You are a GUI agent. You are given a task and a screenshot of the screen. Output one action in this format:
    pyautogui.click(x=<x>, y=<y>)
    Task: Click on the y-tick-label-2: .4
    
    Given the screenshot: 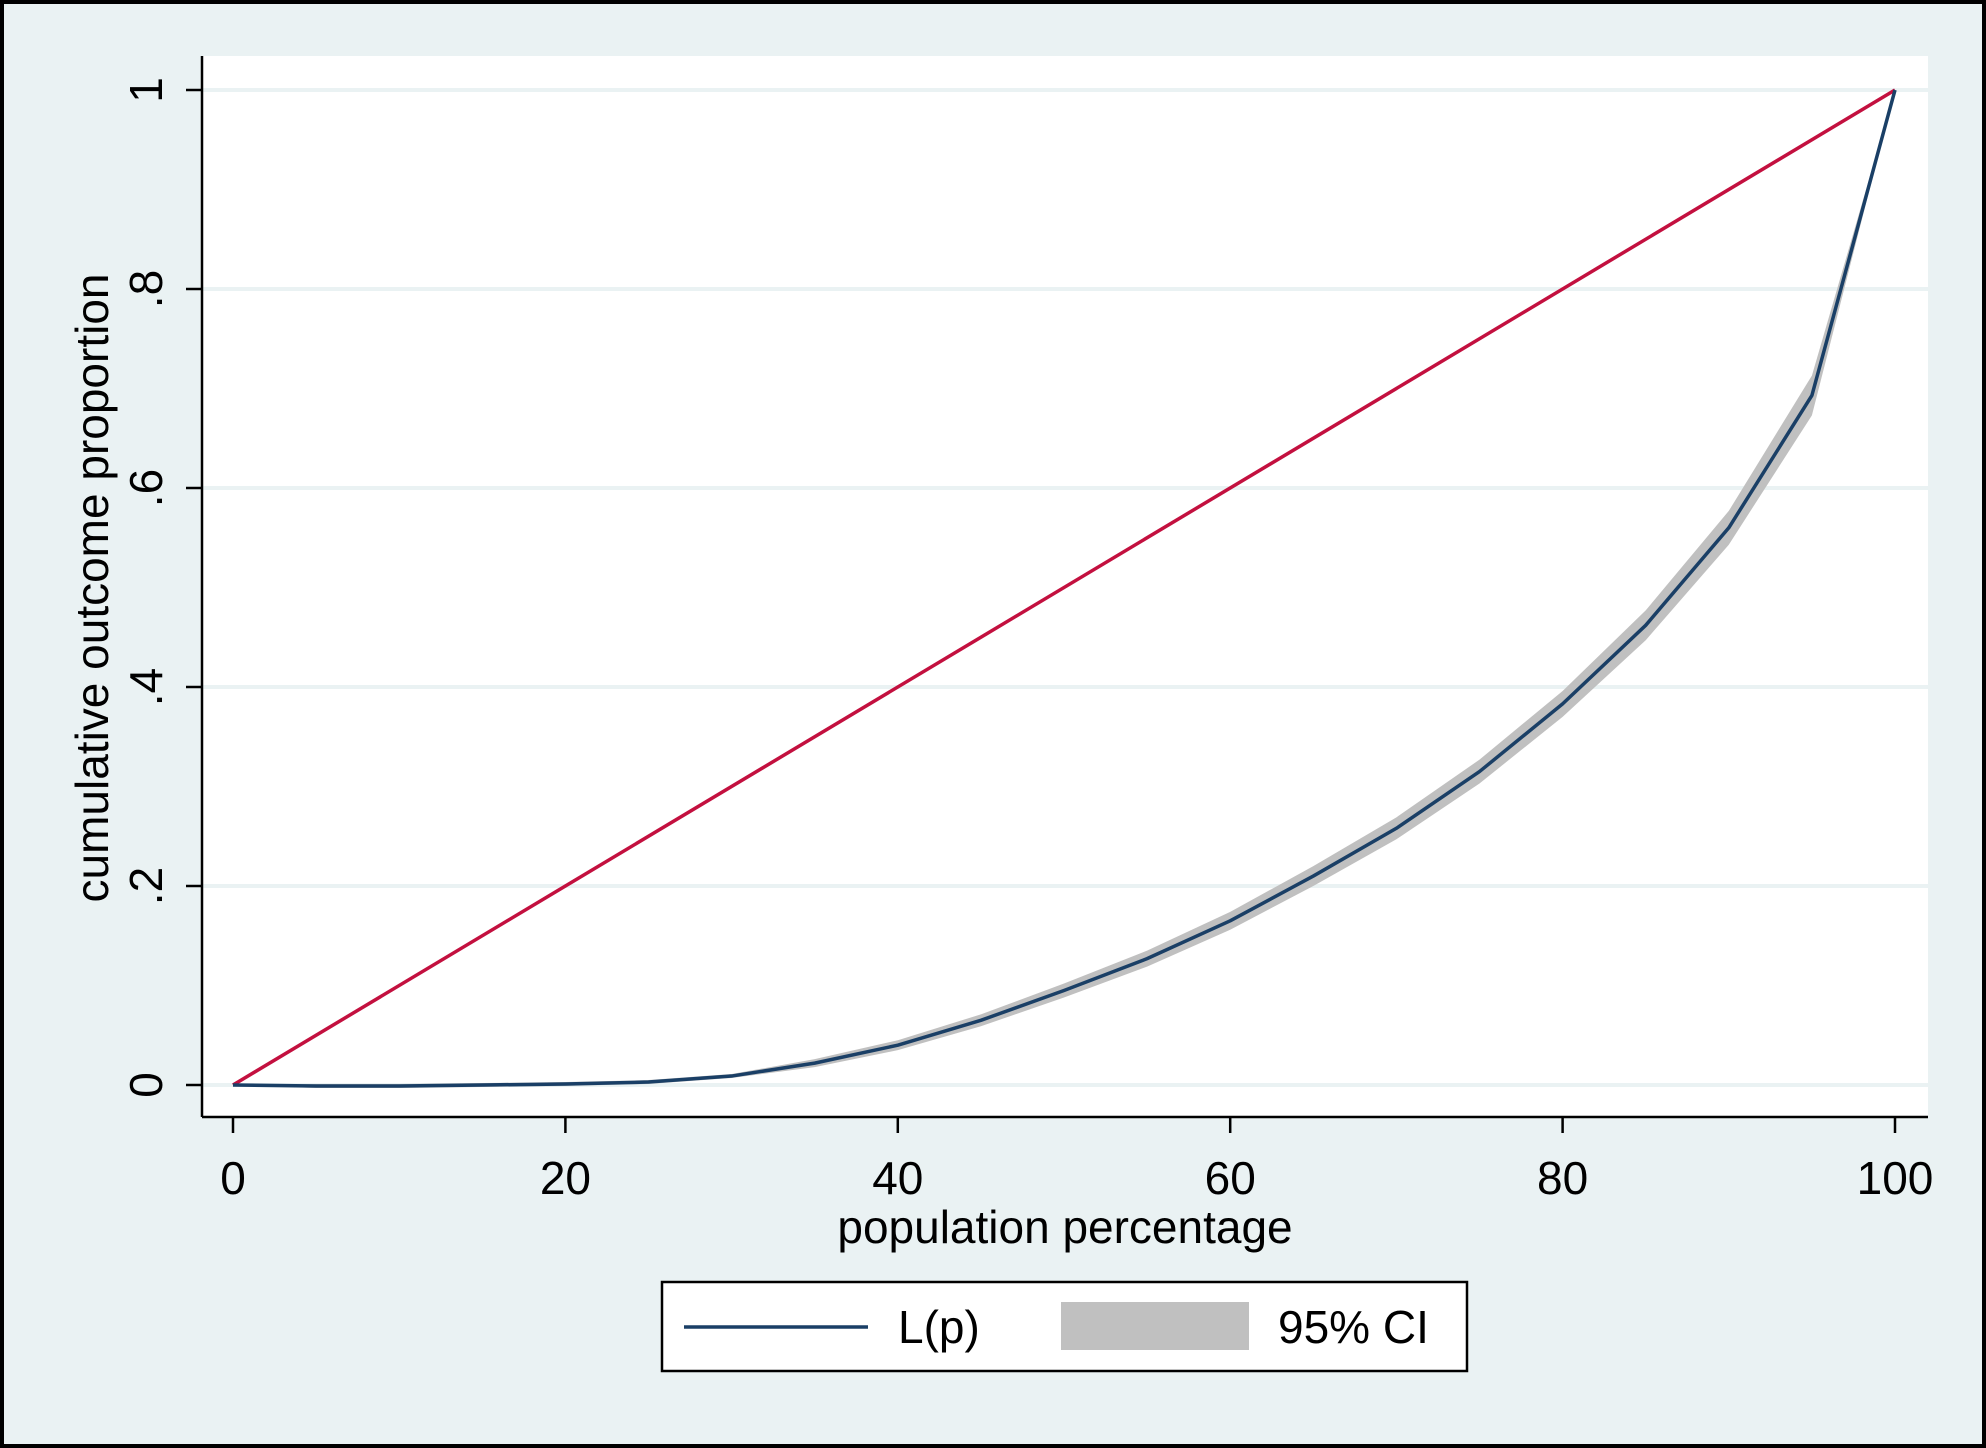 What is the action you would take?
    pyautogui.click(x=146, y=687)
    